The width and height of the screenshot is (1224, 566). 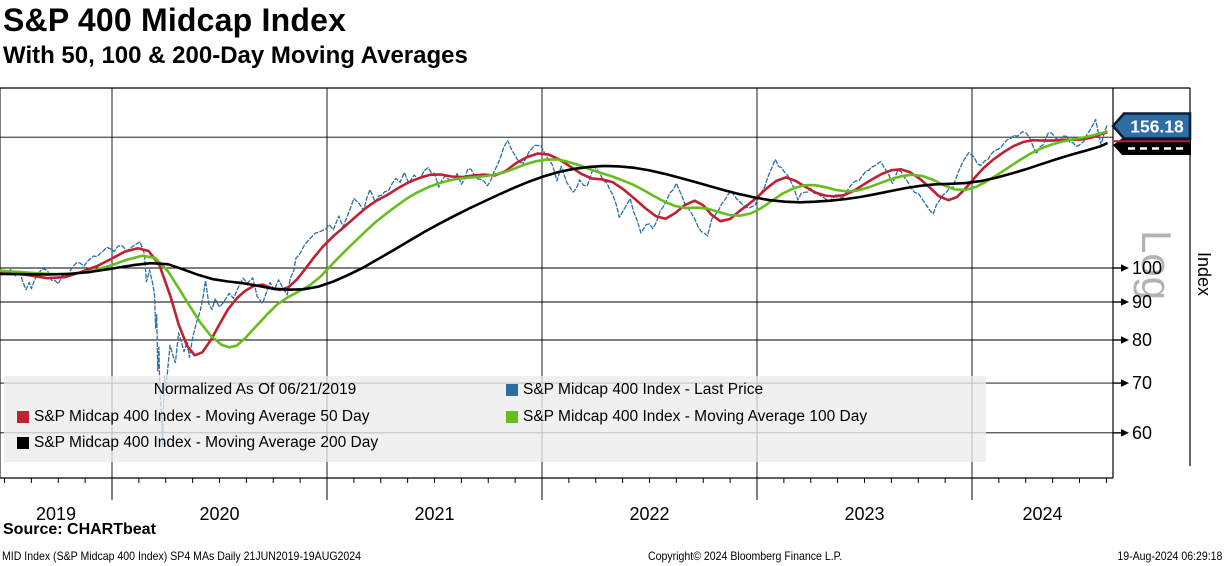 What do you see at coordinates (79, 529) in the screenshot?
I see `source-line: Source: CHARTbeat` at bounding box center [79, 529].